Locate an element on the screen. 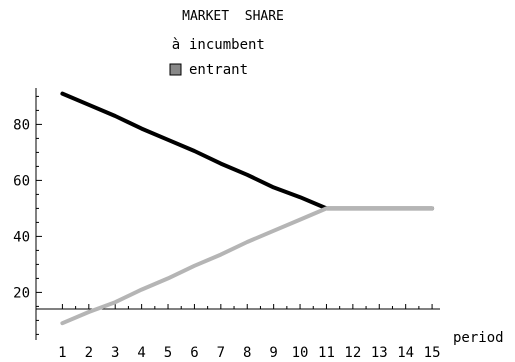 This screenshot has height=362, width=515. x-axis-label: period is located at coordinates (478, 338).